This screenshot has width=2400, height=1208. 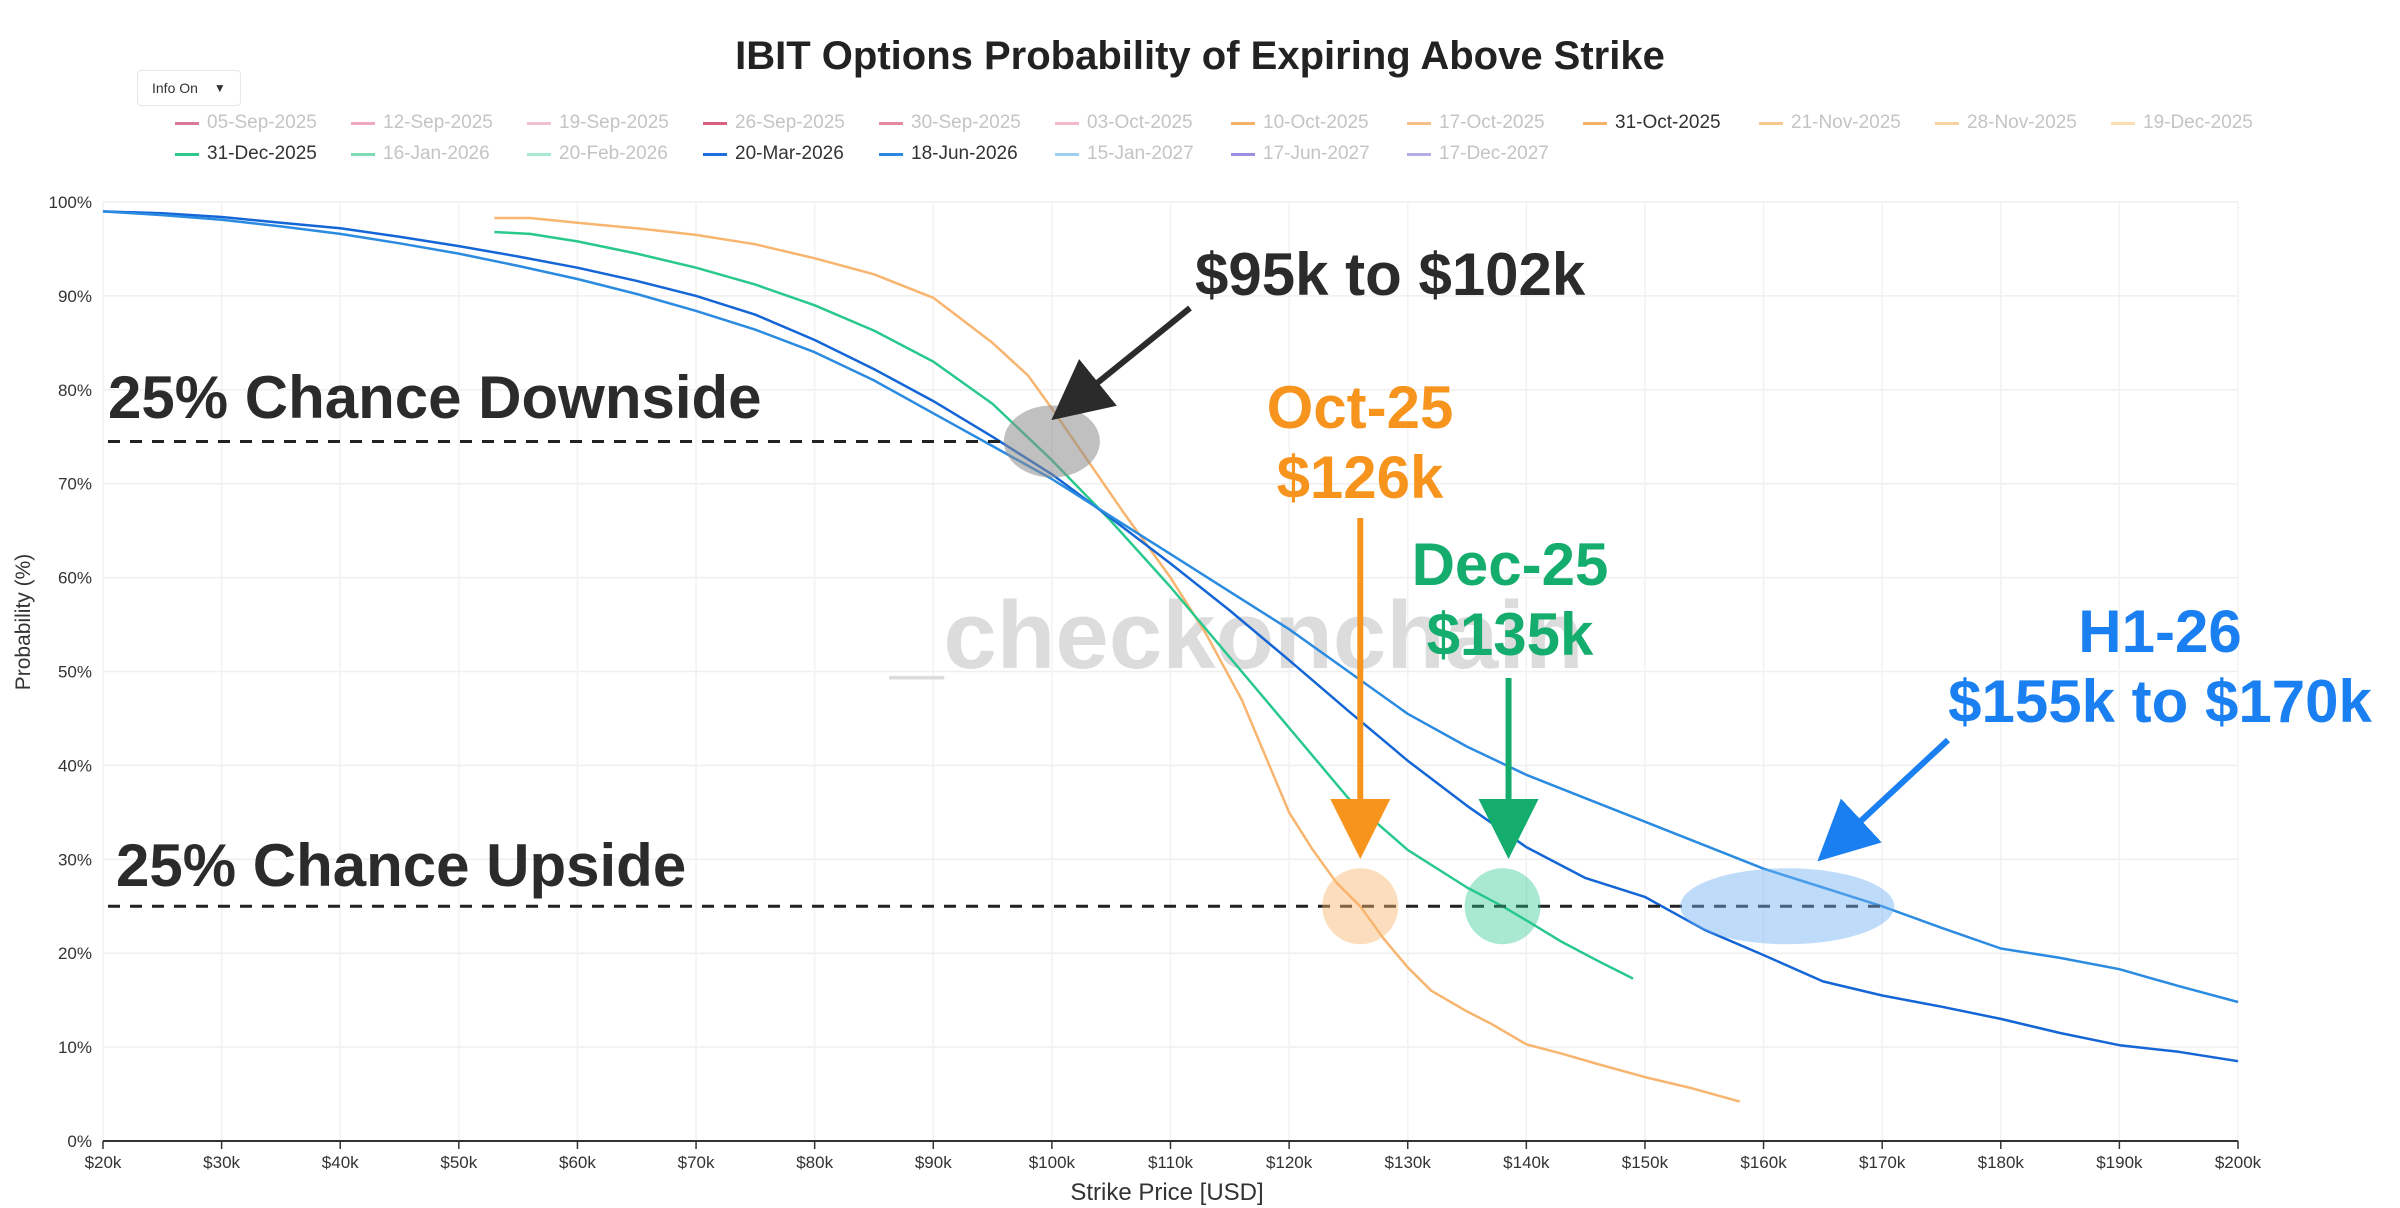 What do you see at coordinates (2198, 122) in the screenshot?
I see `legend-label: 19-Dec-2025` at bounding box center [2198, 122].